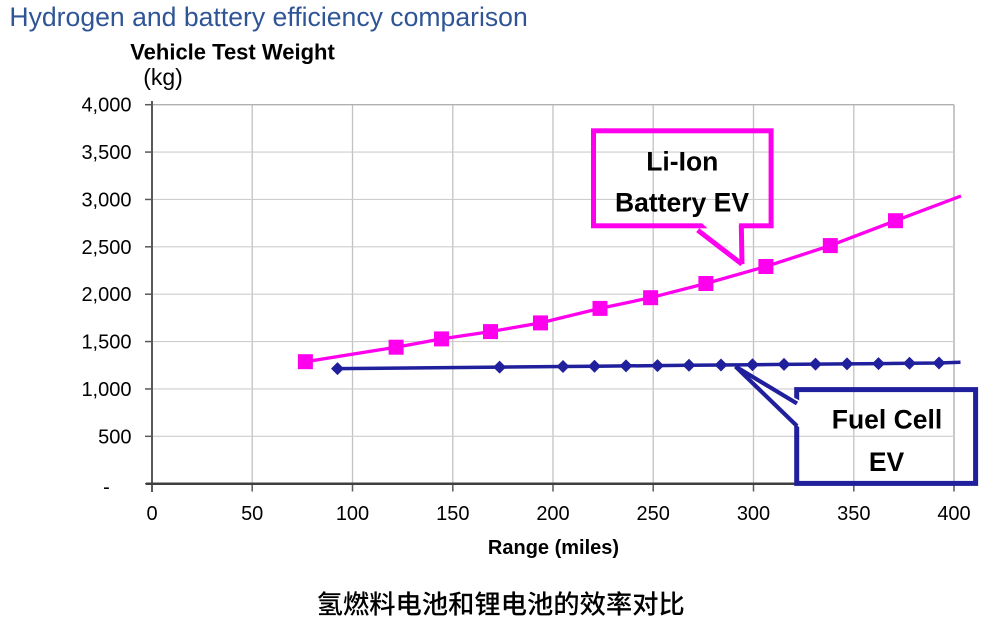  I want to click on svg-text: 400, so click(953, 514).